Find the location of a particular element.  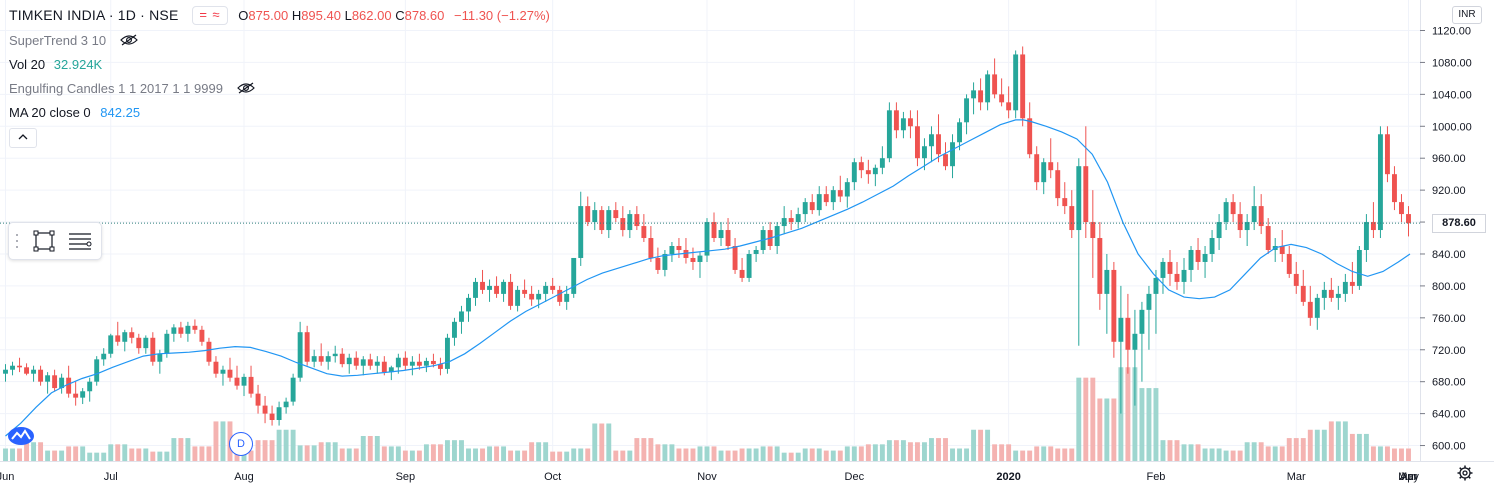

lines-tool-icon is located at coordinates (80, 241).